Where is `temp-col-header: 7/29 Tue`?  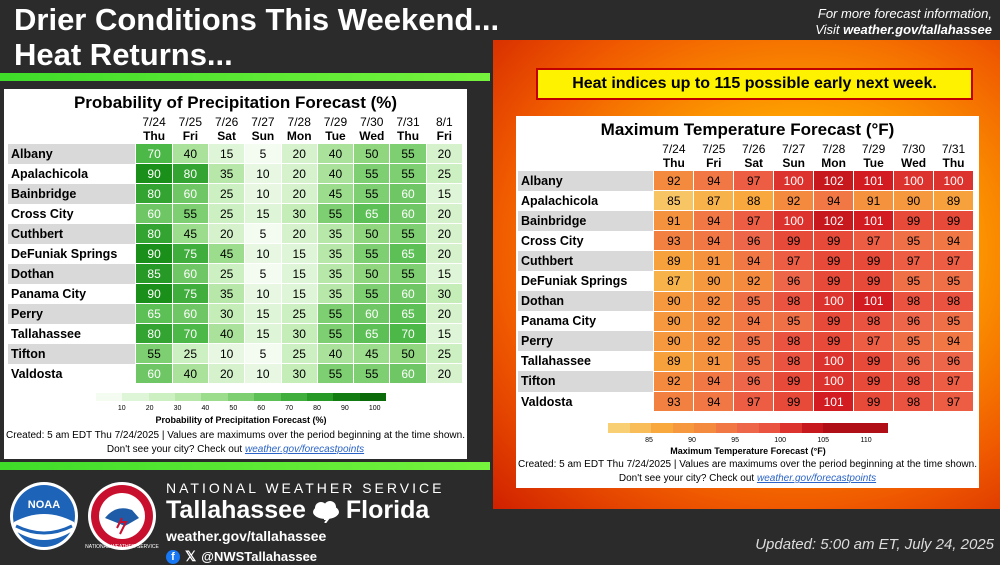
temp-col-header: 7/29 Tue is located at coordinates (874, 156).